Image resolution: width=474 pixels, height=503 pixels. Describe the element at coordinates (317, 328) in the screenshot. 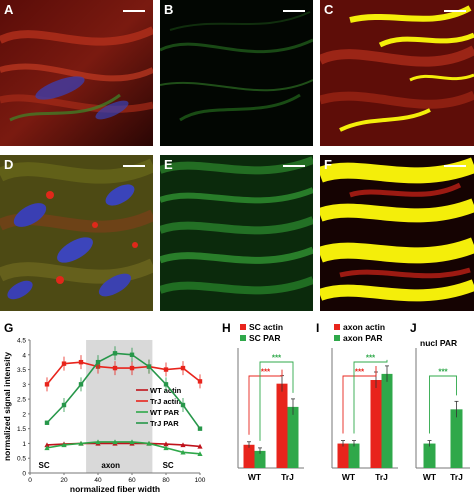

I see `chart-label: I` at that location.